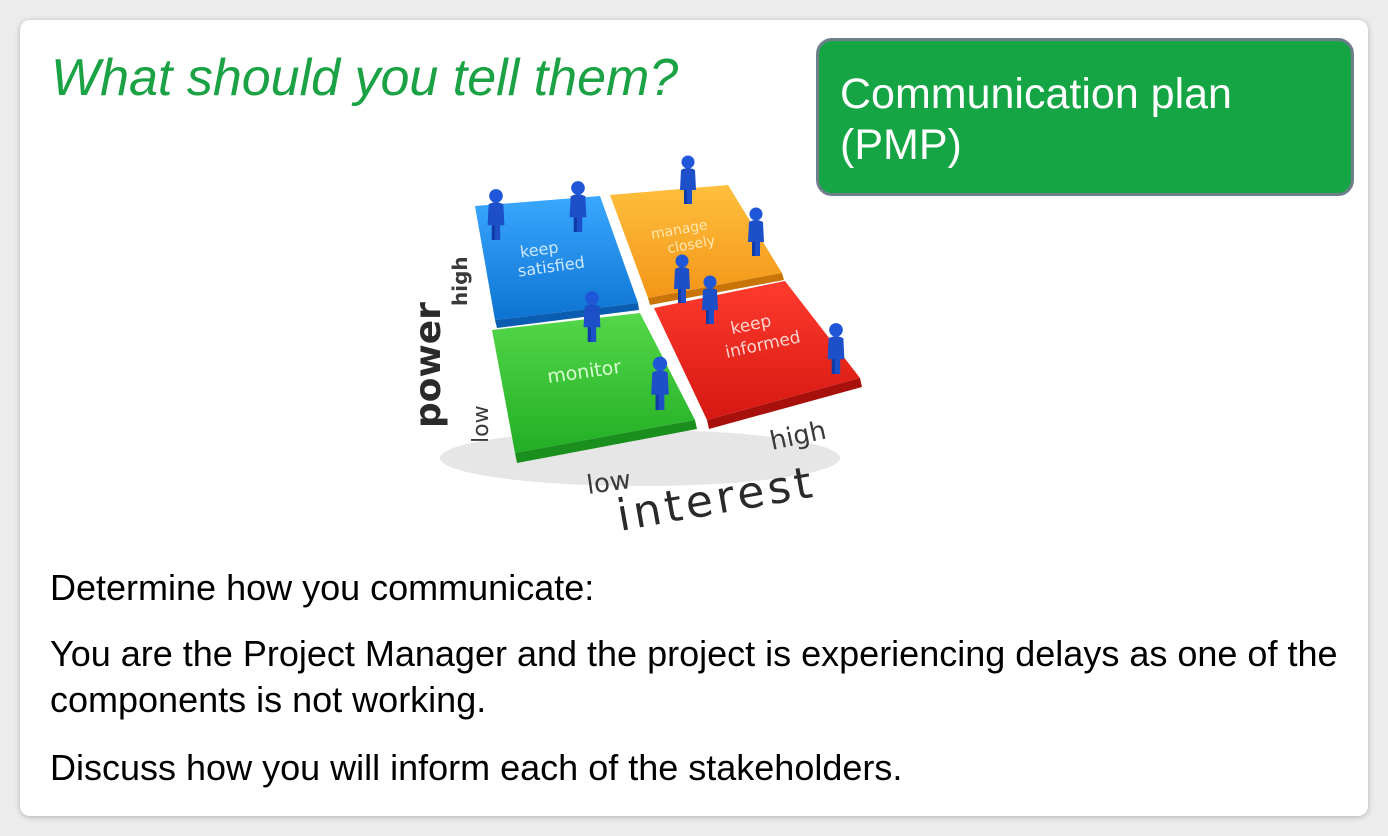 This screenshot has width=1388, height=836. I want to click on callout-line-1: Communication plan, so click(1036, 94).